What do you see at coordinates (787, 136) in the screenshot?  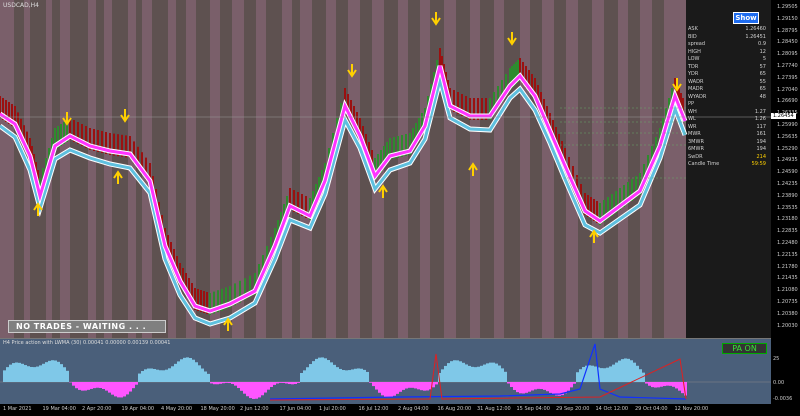 I see `price-label: 1.25635` at bounding box center [787, 136].